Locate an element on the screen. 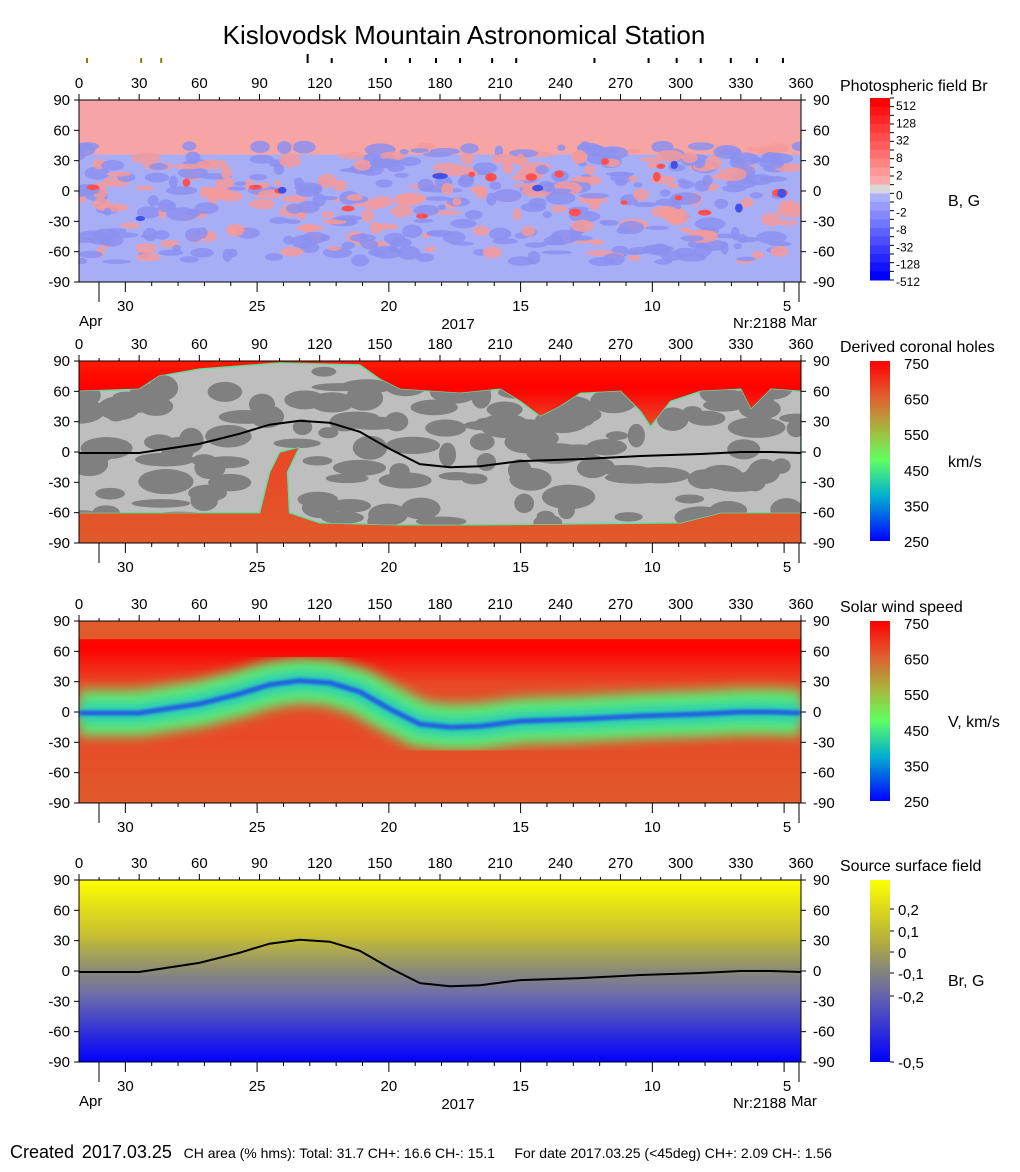  date-label: 5 is located at coordinates (787, 306).